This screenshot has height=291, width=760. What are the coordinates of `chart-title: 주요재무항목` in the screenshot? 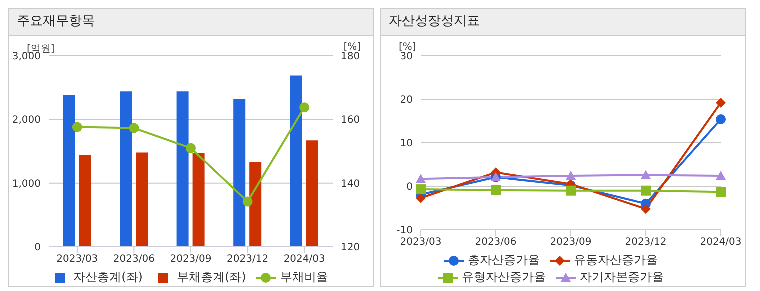 It's located at (191, 22).